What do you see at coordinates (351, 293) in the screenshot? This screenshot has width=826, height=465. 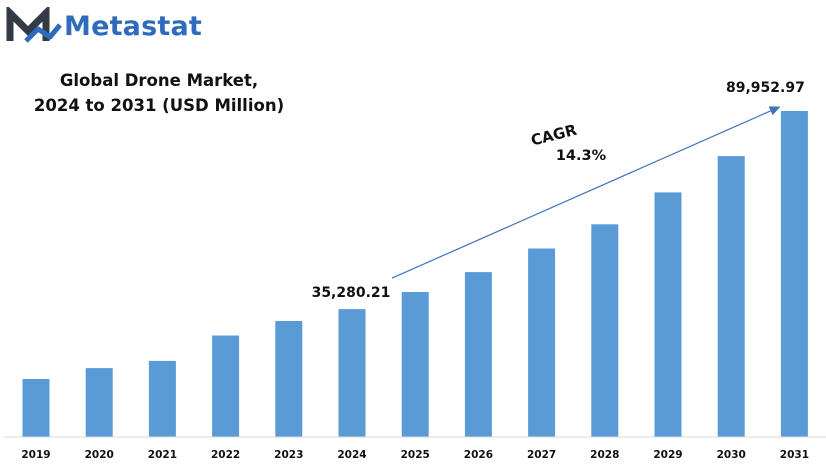 I see `data-label-2024: 35,280.21` at bounding box center [351, 293].